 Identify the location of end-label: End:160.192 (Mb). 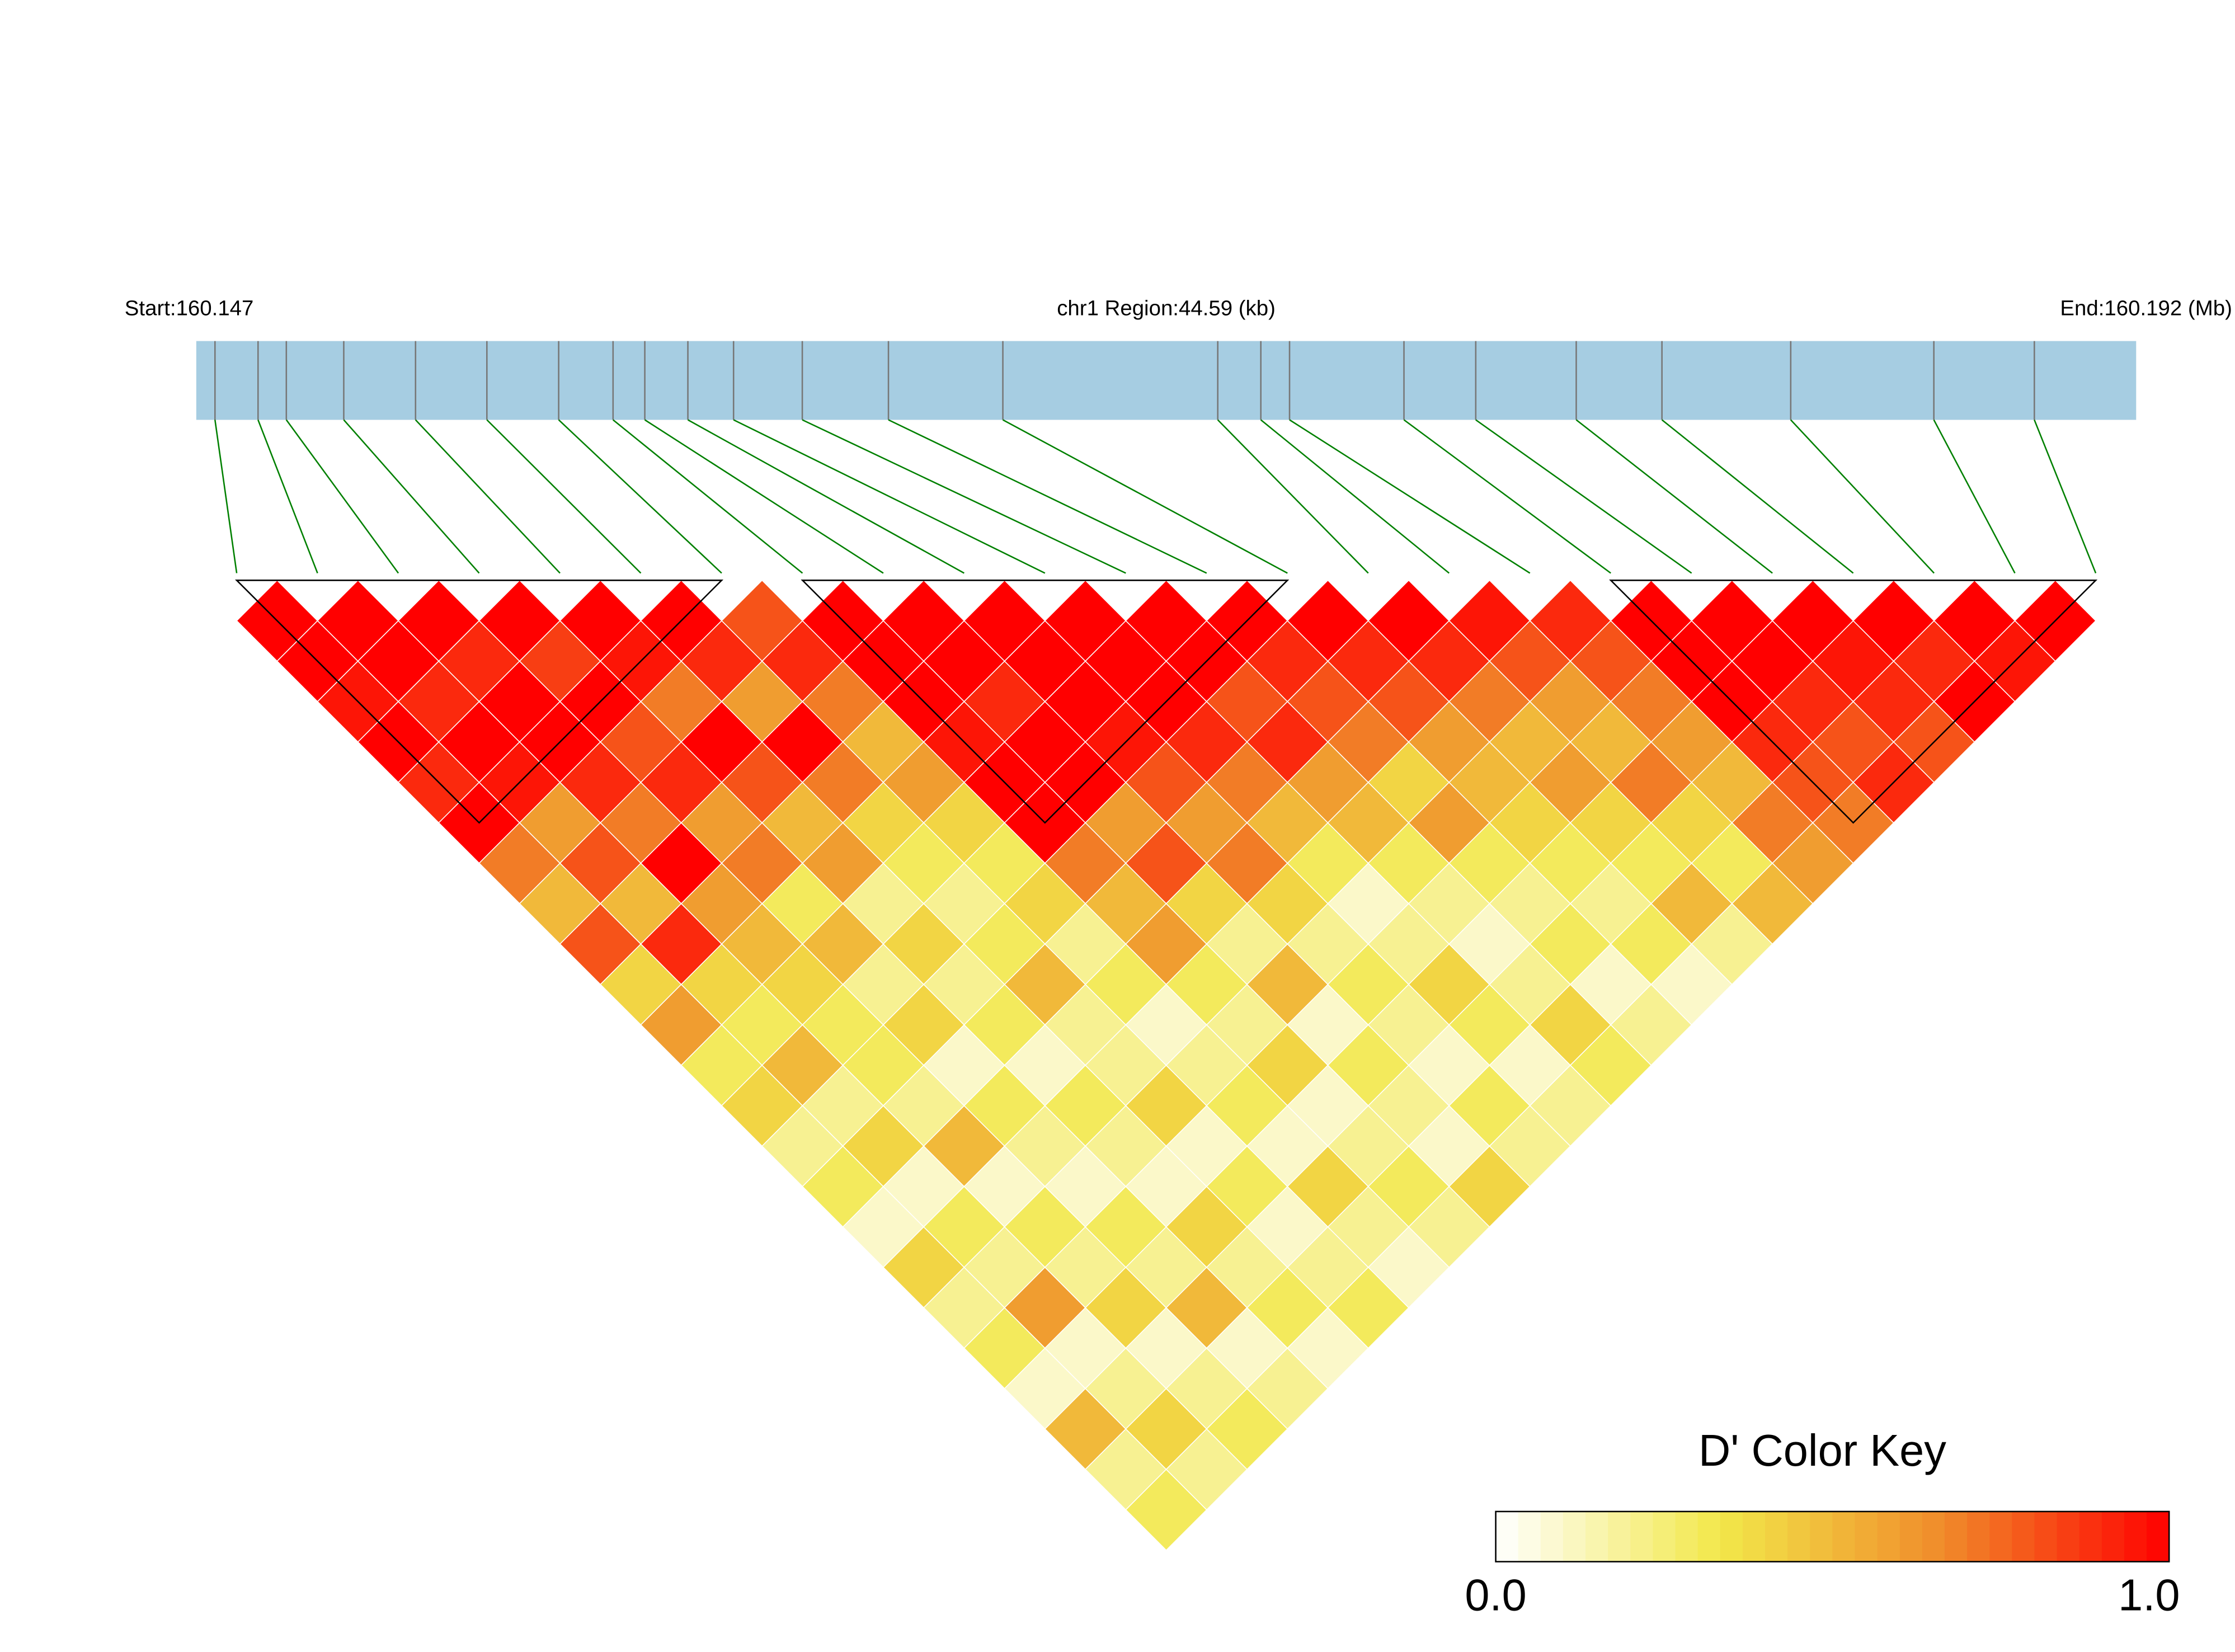
(2146, 308).